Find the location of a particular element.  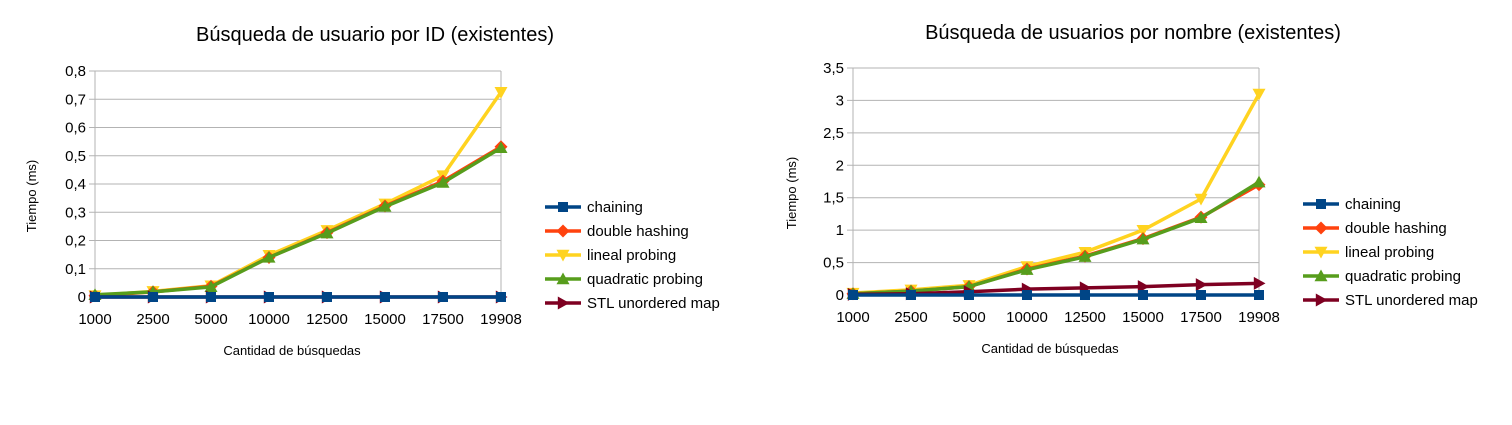

y-tick-label: 2 is located at coordinates (840, 165).